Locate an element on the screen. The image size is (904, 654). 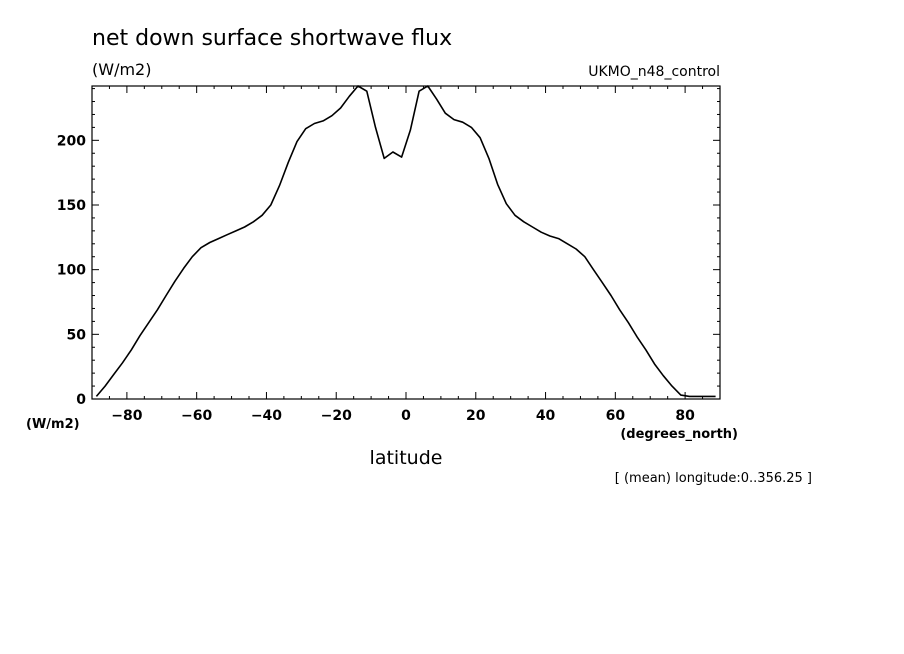
x-tick-labels: −80 −60 −40 −20 0 20 40 60 80 is located at coordinates (403, 416).